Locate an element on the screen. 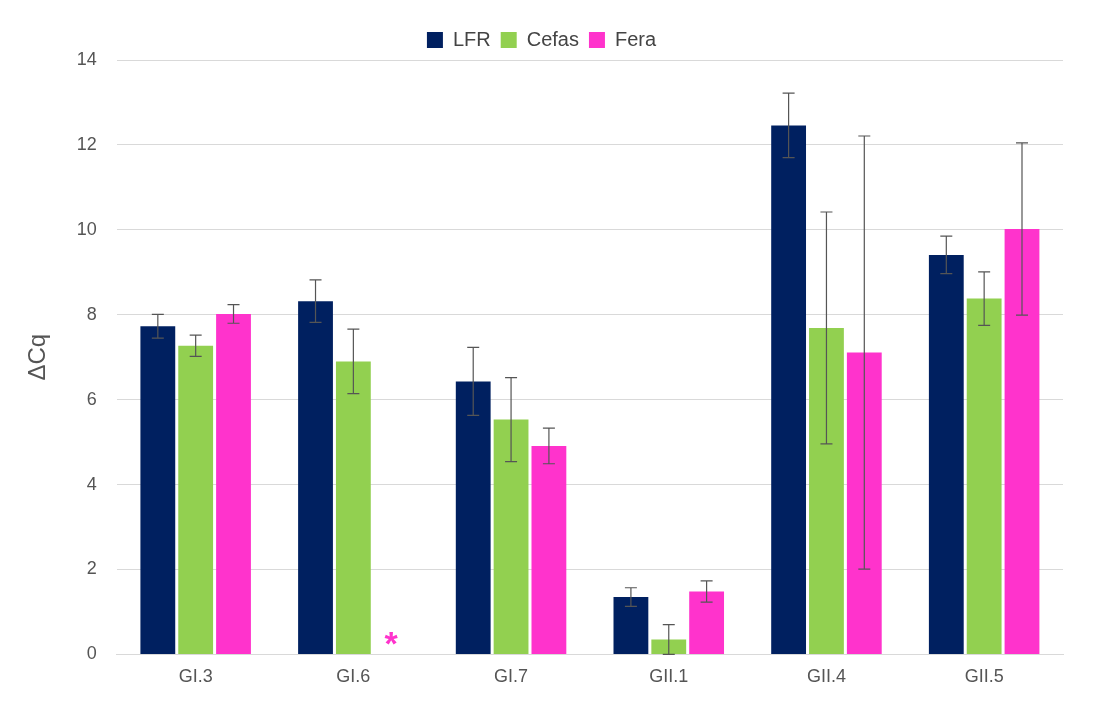 The image size is (1103, 720). y-tick-label: 0 is located at coordinates (91, 653).